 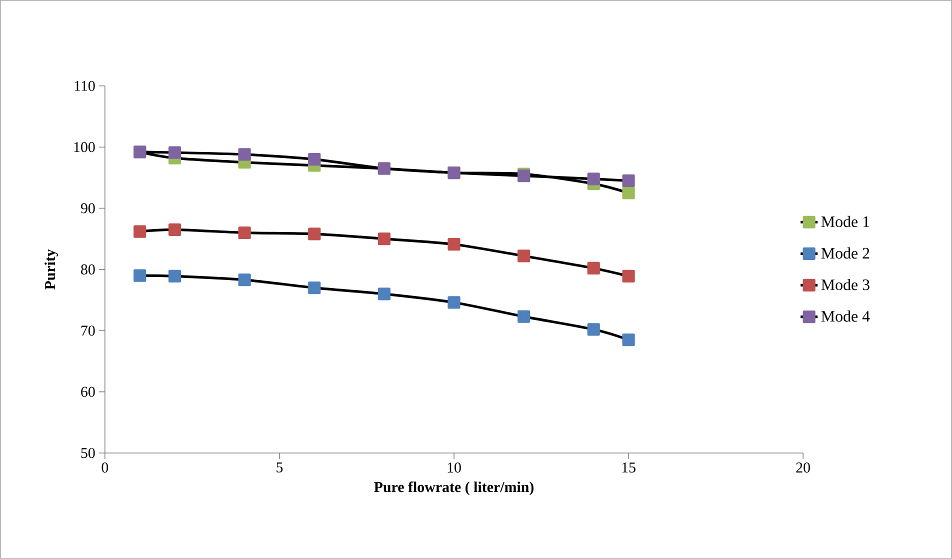 I want to click on y-tick-label: 60, so click(x=88, y=391).